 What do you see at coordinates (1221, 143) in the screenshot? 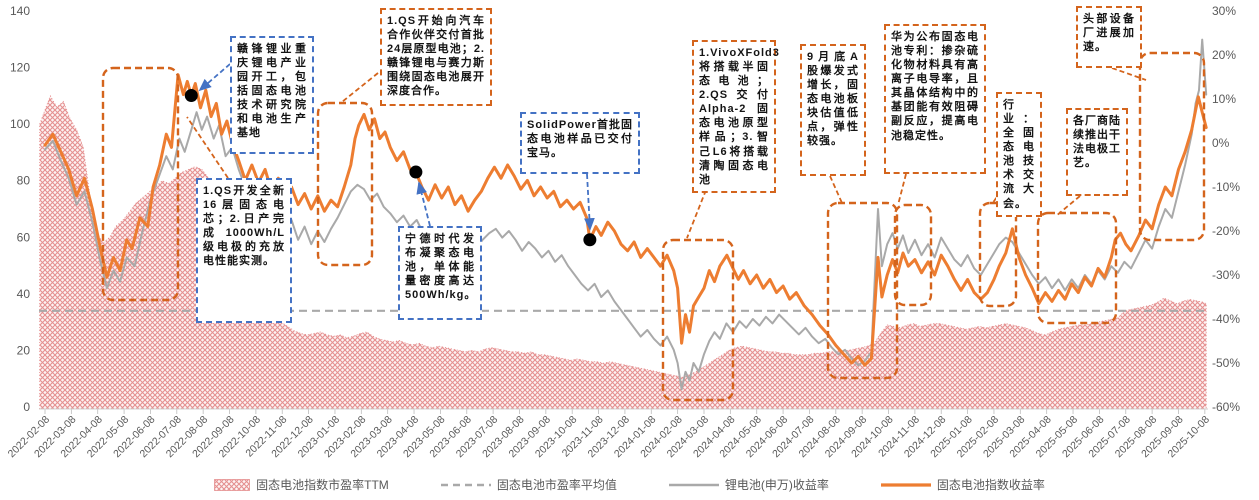
I see `right-axis-tick-label: 0%` at bounding box center [1221, 143].